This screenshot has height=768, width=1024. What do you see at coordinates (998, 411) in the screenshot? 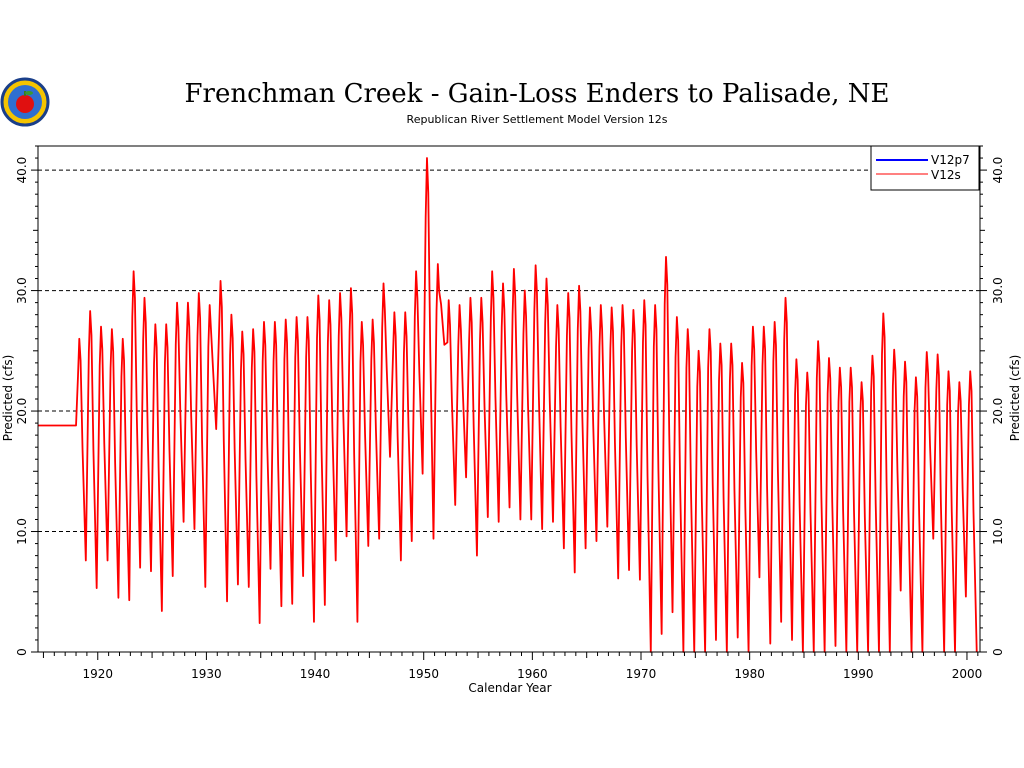
I see `y-tick-label-right-20.0: 20.0` at bounding box center [998, 411].